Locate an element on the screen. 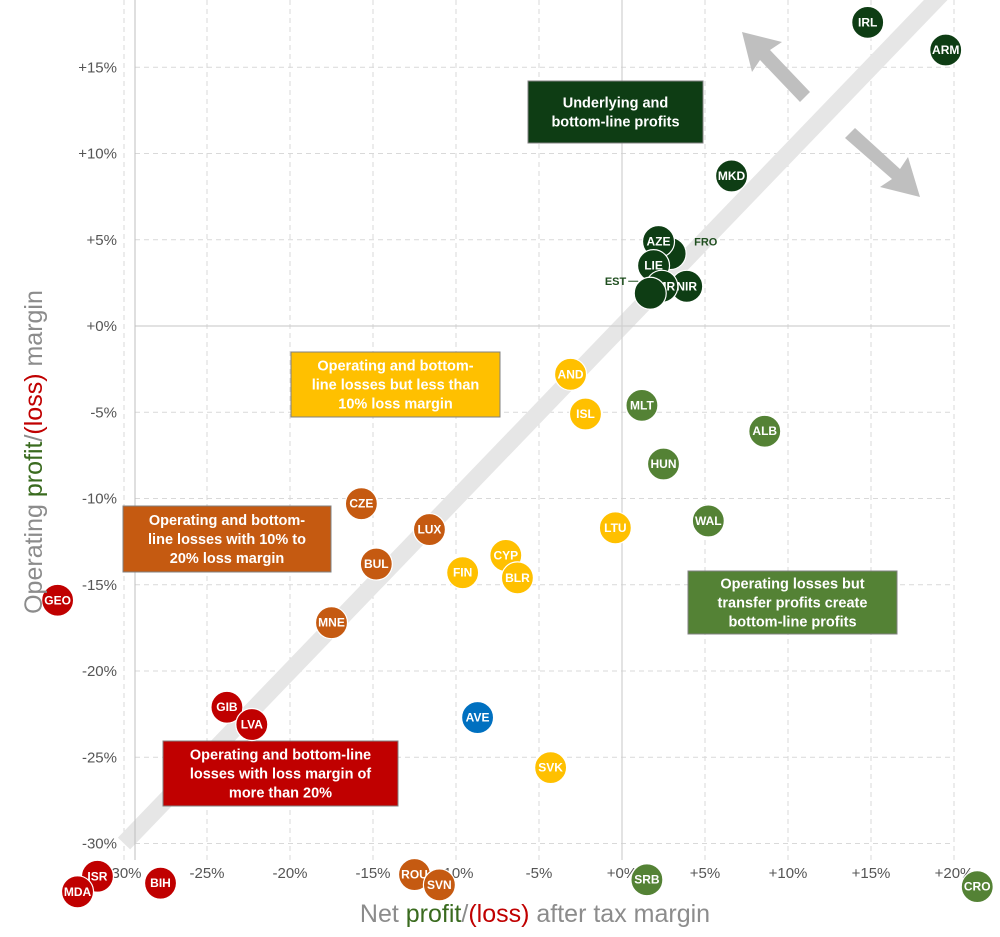 The width and height of the screenshot is (1000, 937). point-mlt: MLT is located at coordinates (642, 405).